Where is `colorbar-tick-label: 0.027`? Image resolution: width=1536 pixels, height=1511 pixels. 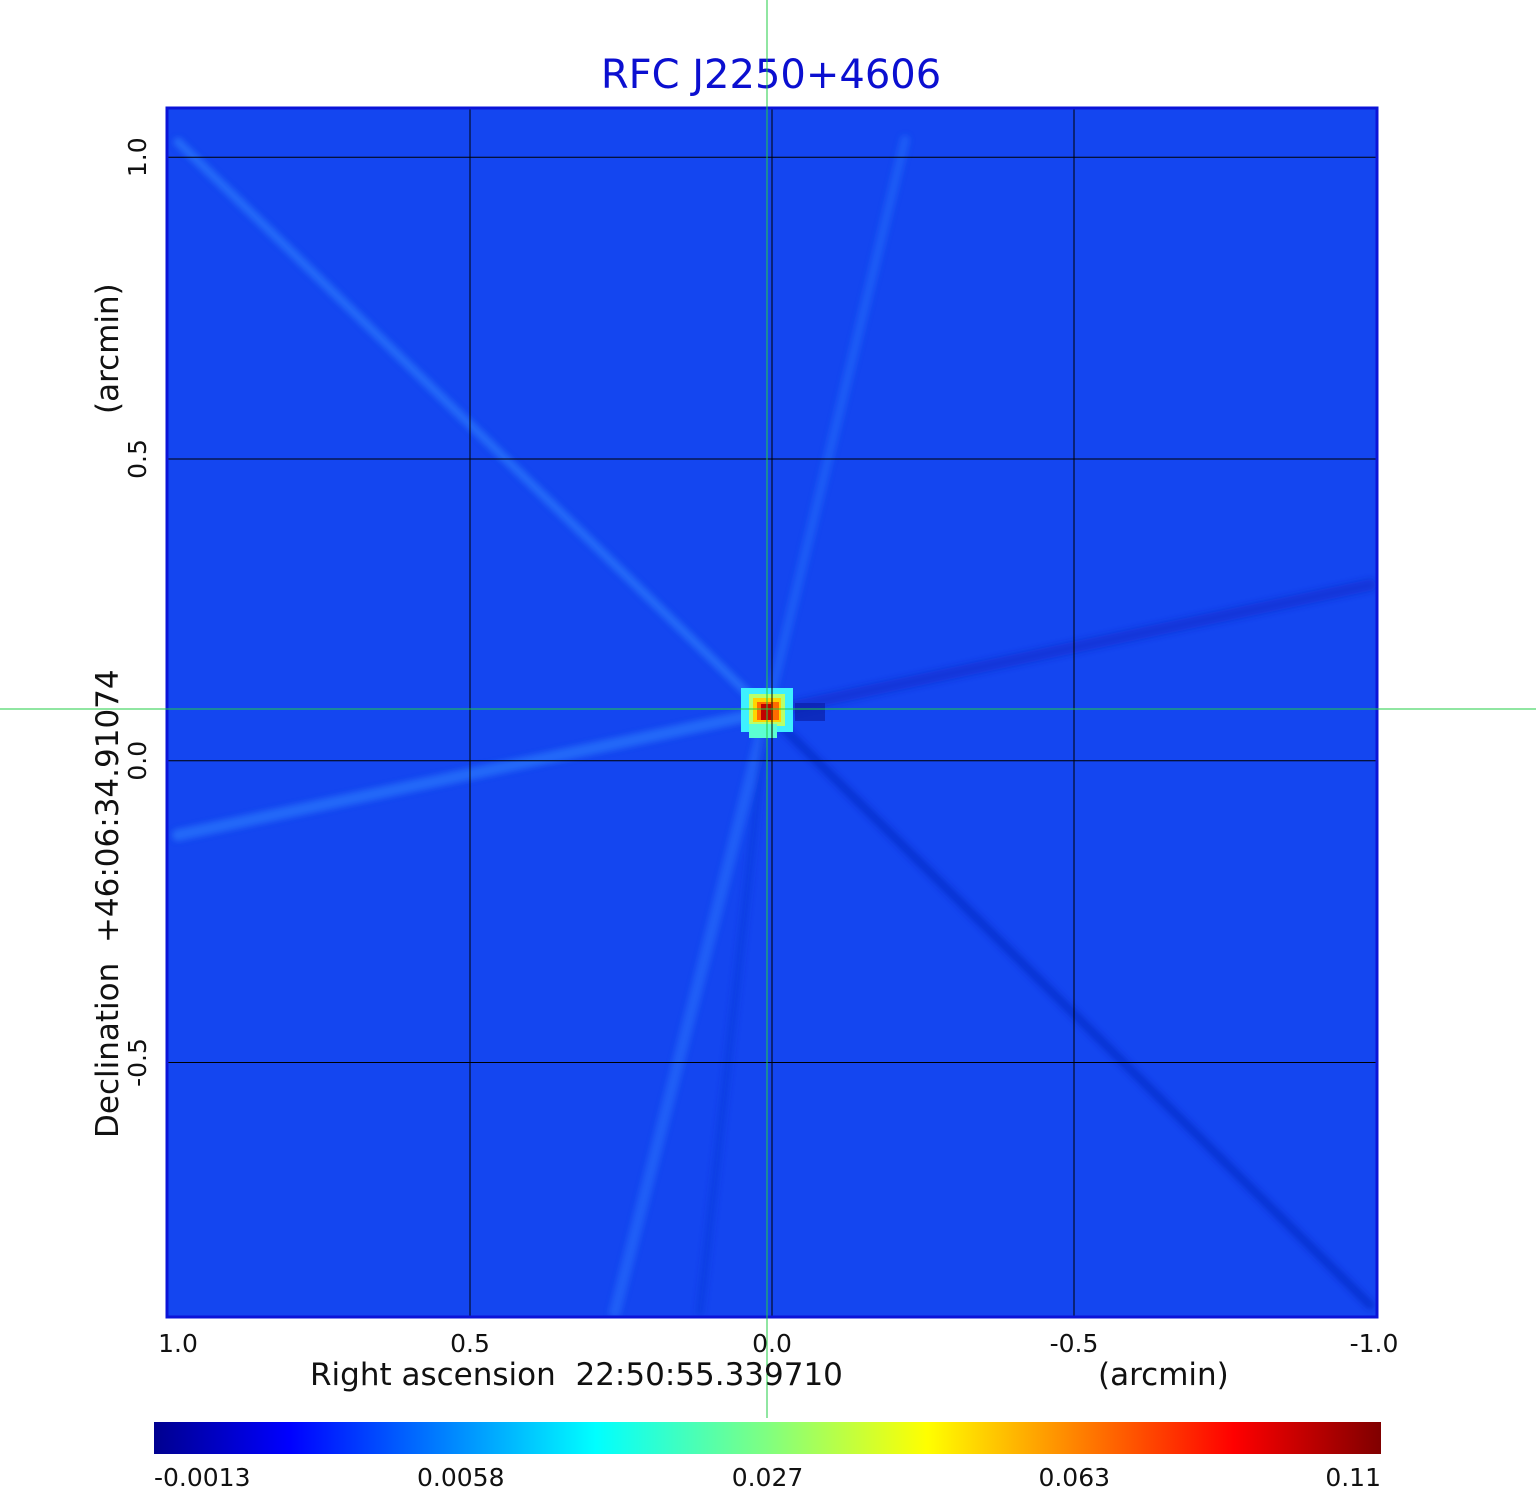
colorbar-tick-label: 0.027 is located at coordinates (768, 1477).